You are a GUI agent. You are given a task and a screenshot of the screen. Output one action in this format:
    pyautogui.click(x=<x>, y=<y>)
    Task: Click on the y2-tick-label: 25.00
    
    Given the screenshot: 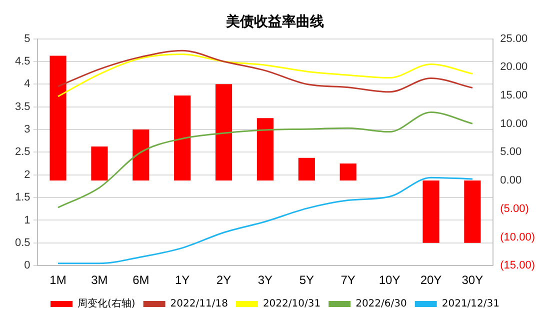 What is the action you would take?
    pyautogui.click(x=514, y=38)
    